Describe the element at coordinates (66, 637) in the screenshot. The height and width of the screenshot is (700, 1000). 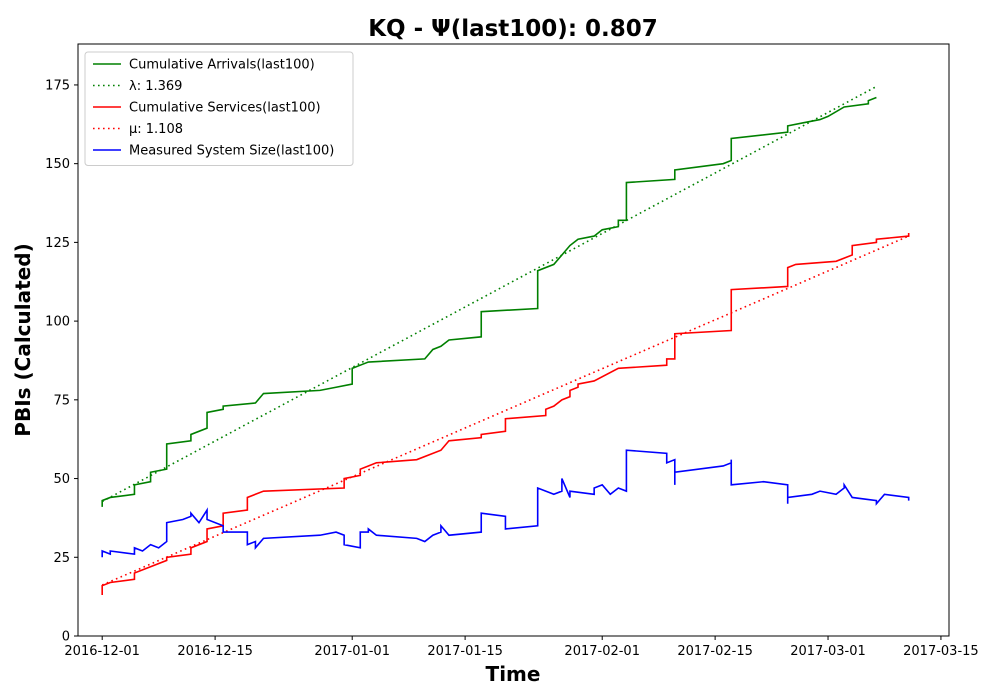
I see `y-tick-label: 0` at that location.